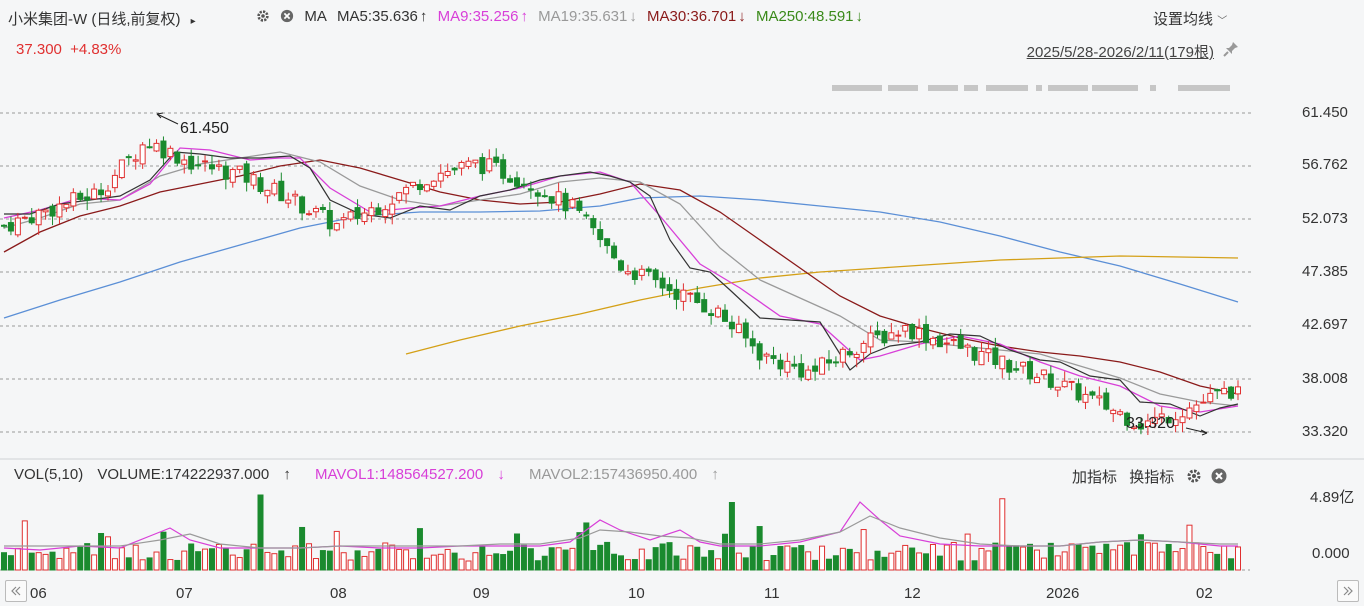  Describe the element at coordinates (289, 16) in the screenshot. I see `ma-close-icon` at that location.